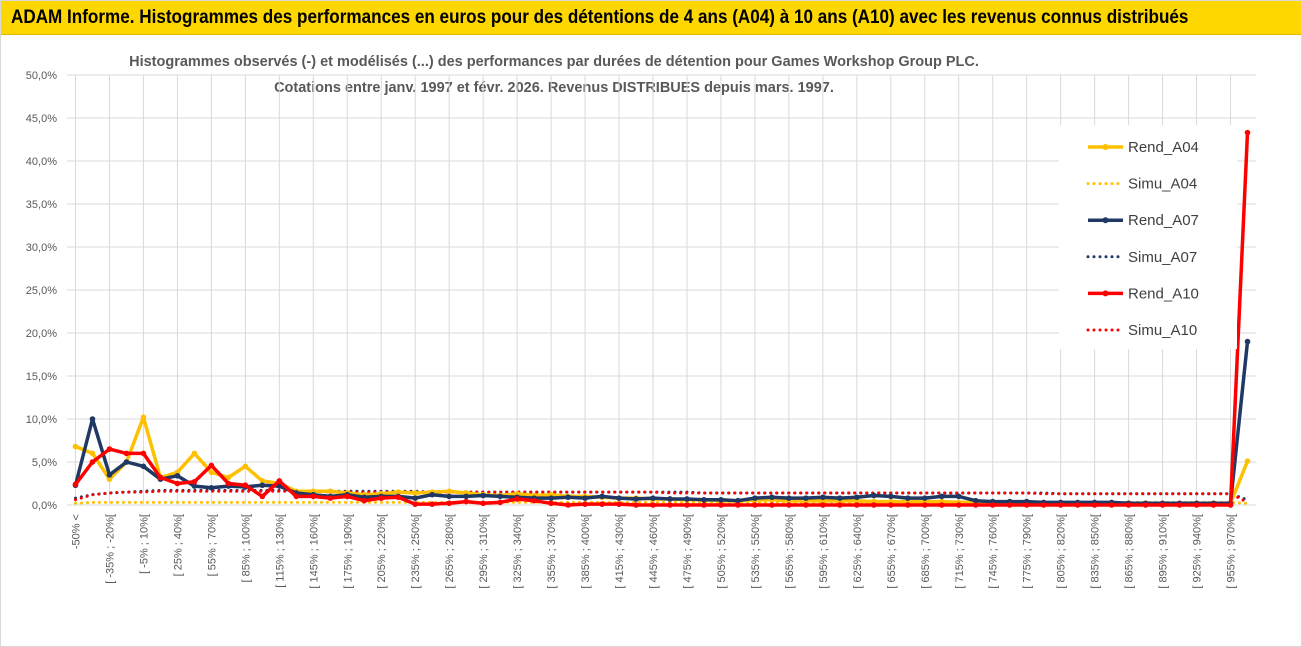 Image resolution: width=1302 pixels, height=647 pixels. What do you see at coordinates (688, 551) in the screenshot?
I see `x-tick-label: [ 475% ; 490%[` at bounding box center [688, 551].